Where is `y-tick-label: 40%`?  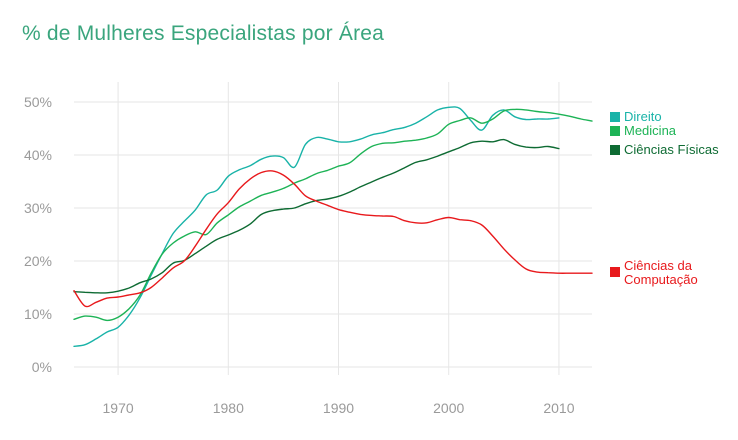
y-tick-label: 40% is located at coordinates (38, 155).